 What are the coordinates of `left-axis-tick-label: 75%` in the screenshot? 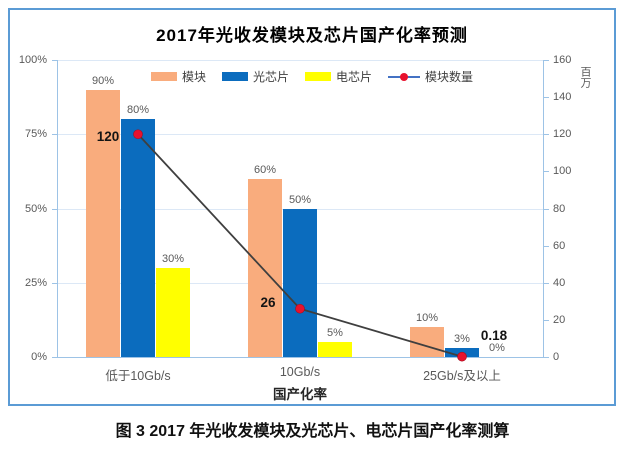 It's located at (35, 134).